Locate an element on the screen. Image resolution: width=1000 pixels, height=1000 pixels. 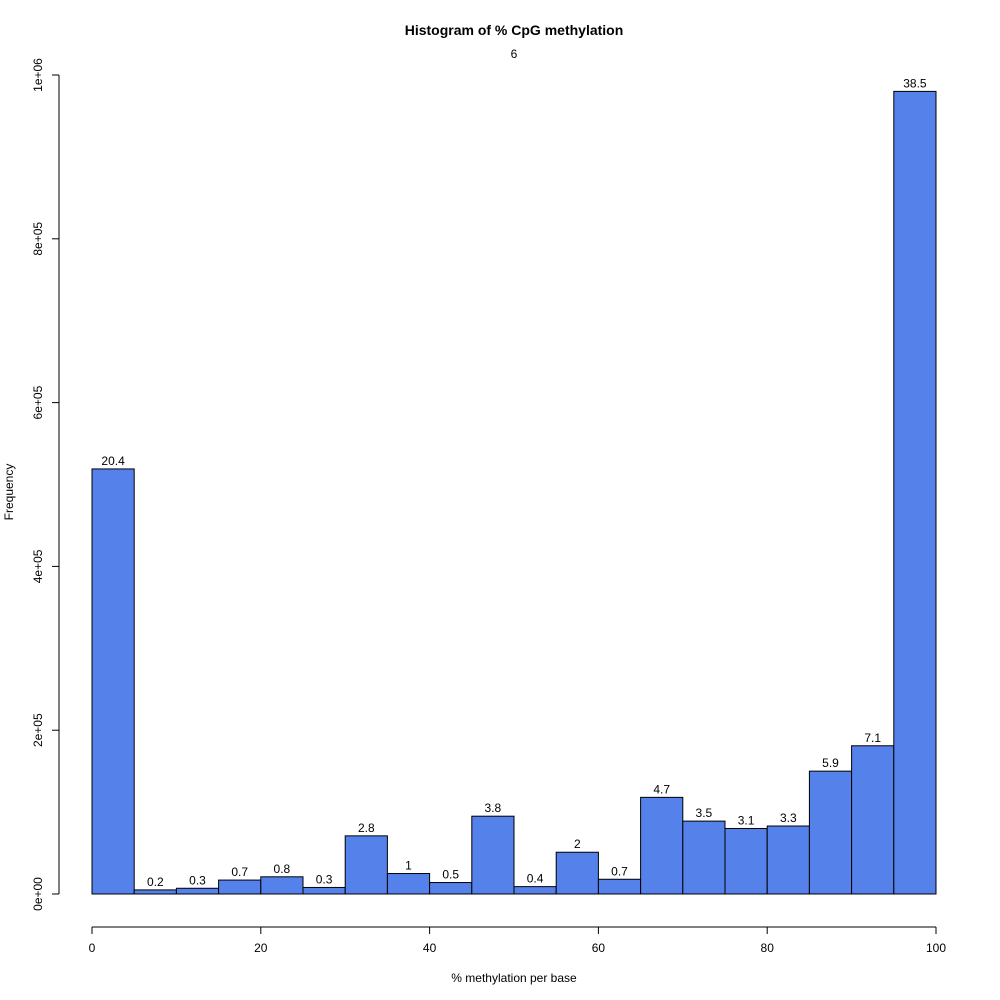
bar-value-label: 20.4 is located at coordinates (113, 461).